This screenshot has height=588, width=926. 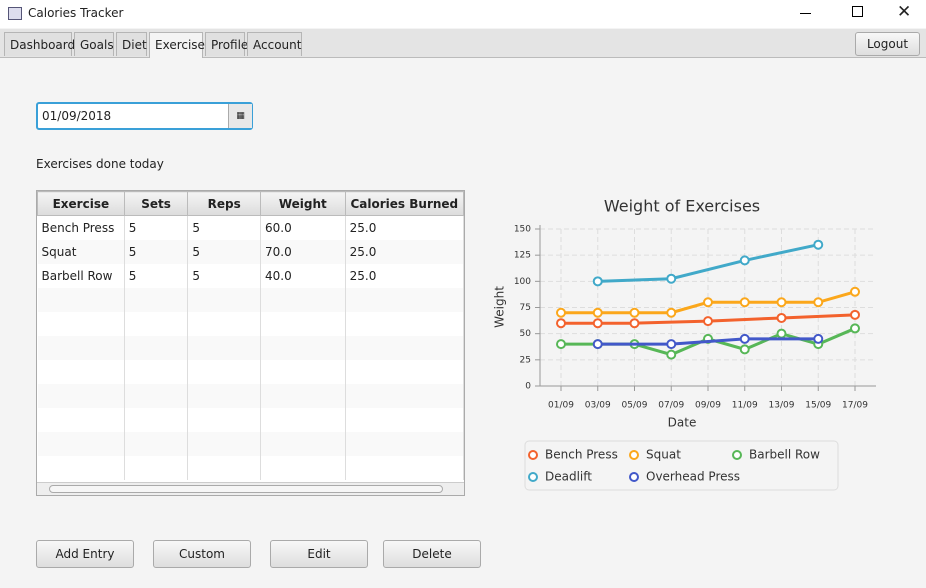 What do you see at coordinates (180, 45) in the screenshot?
I see `tab: Exercises` at bounding box center [180, 45].